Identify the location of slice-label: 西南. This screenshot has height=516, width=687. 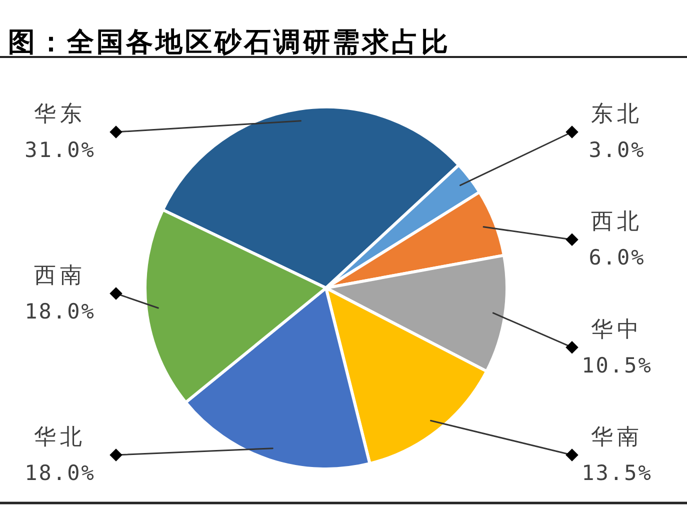
(60, 276).